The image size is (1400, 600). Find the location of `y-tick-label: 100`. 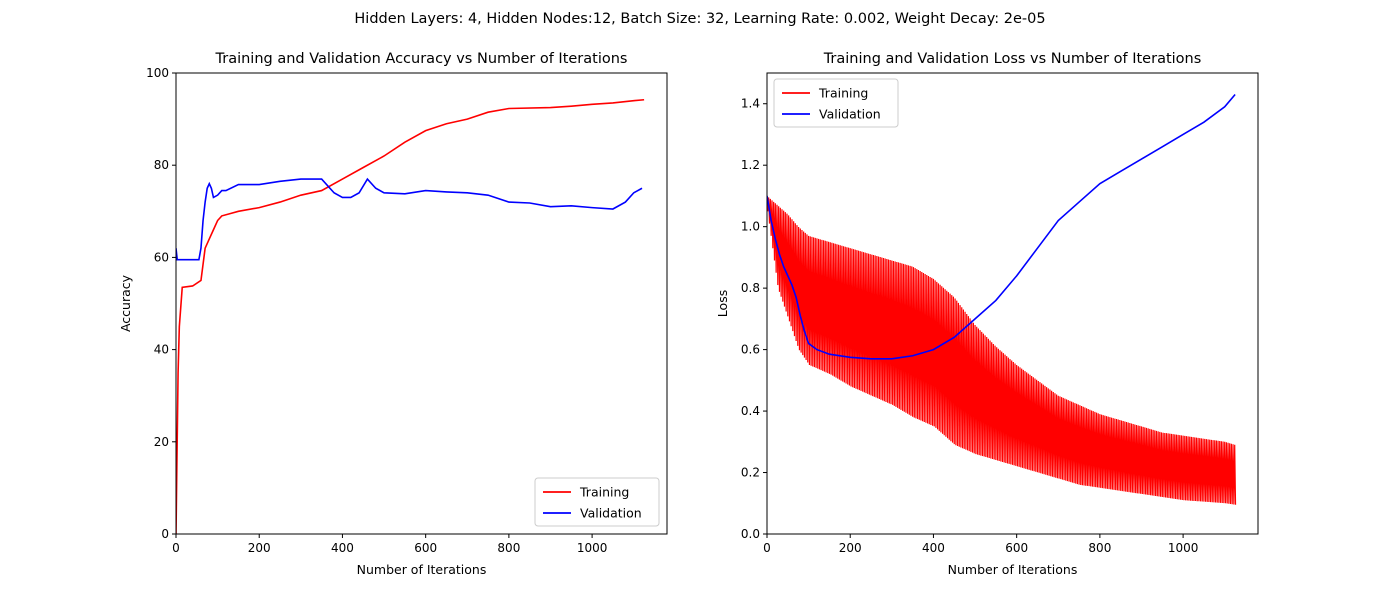

y-tick-label: 100 is located at coordinates (157, 73).